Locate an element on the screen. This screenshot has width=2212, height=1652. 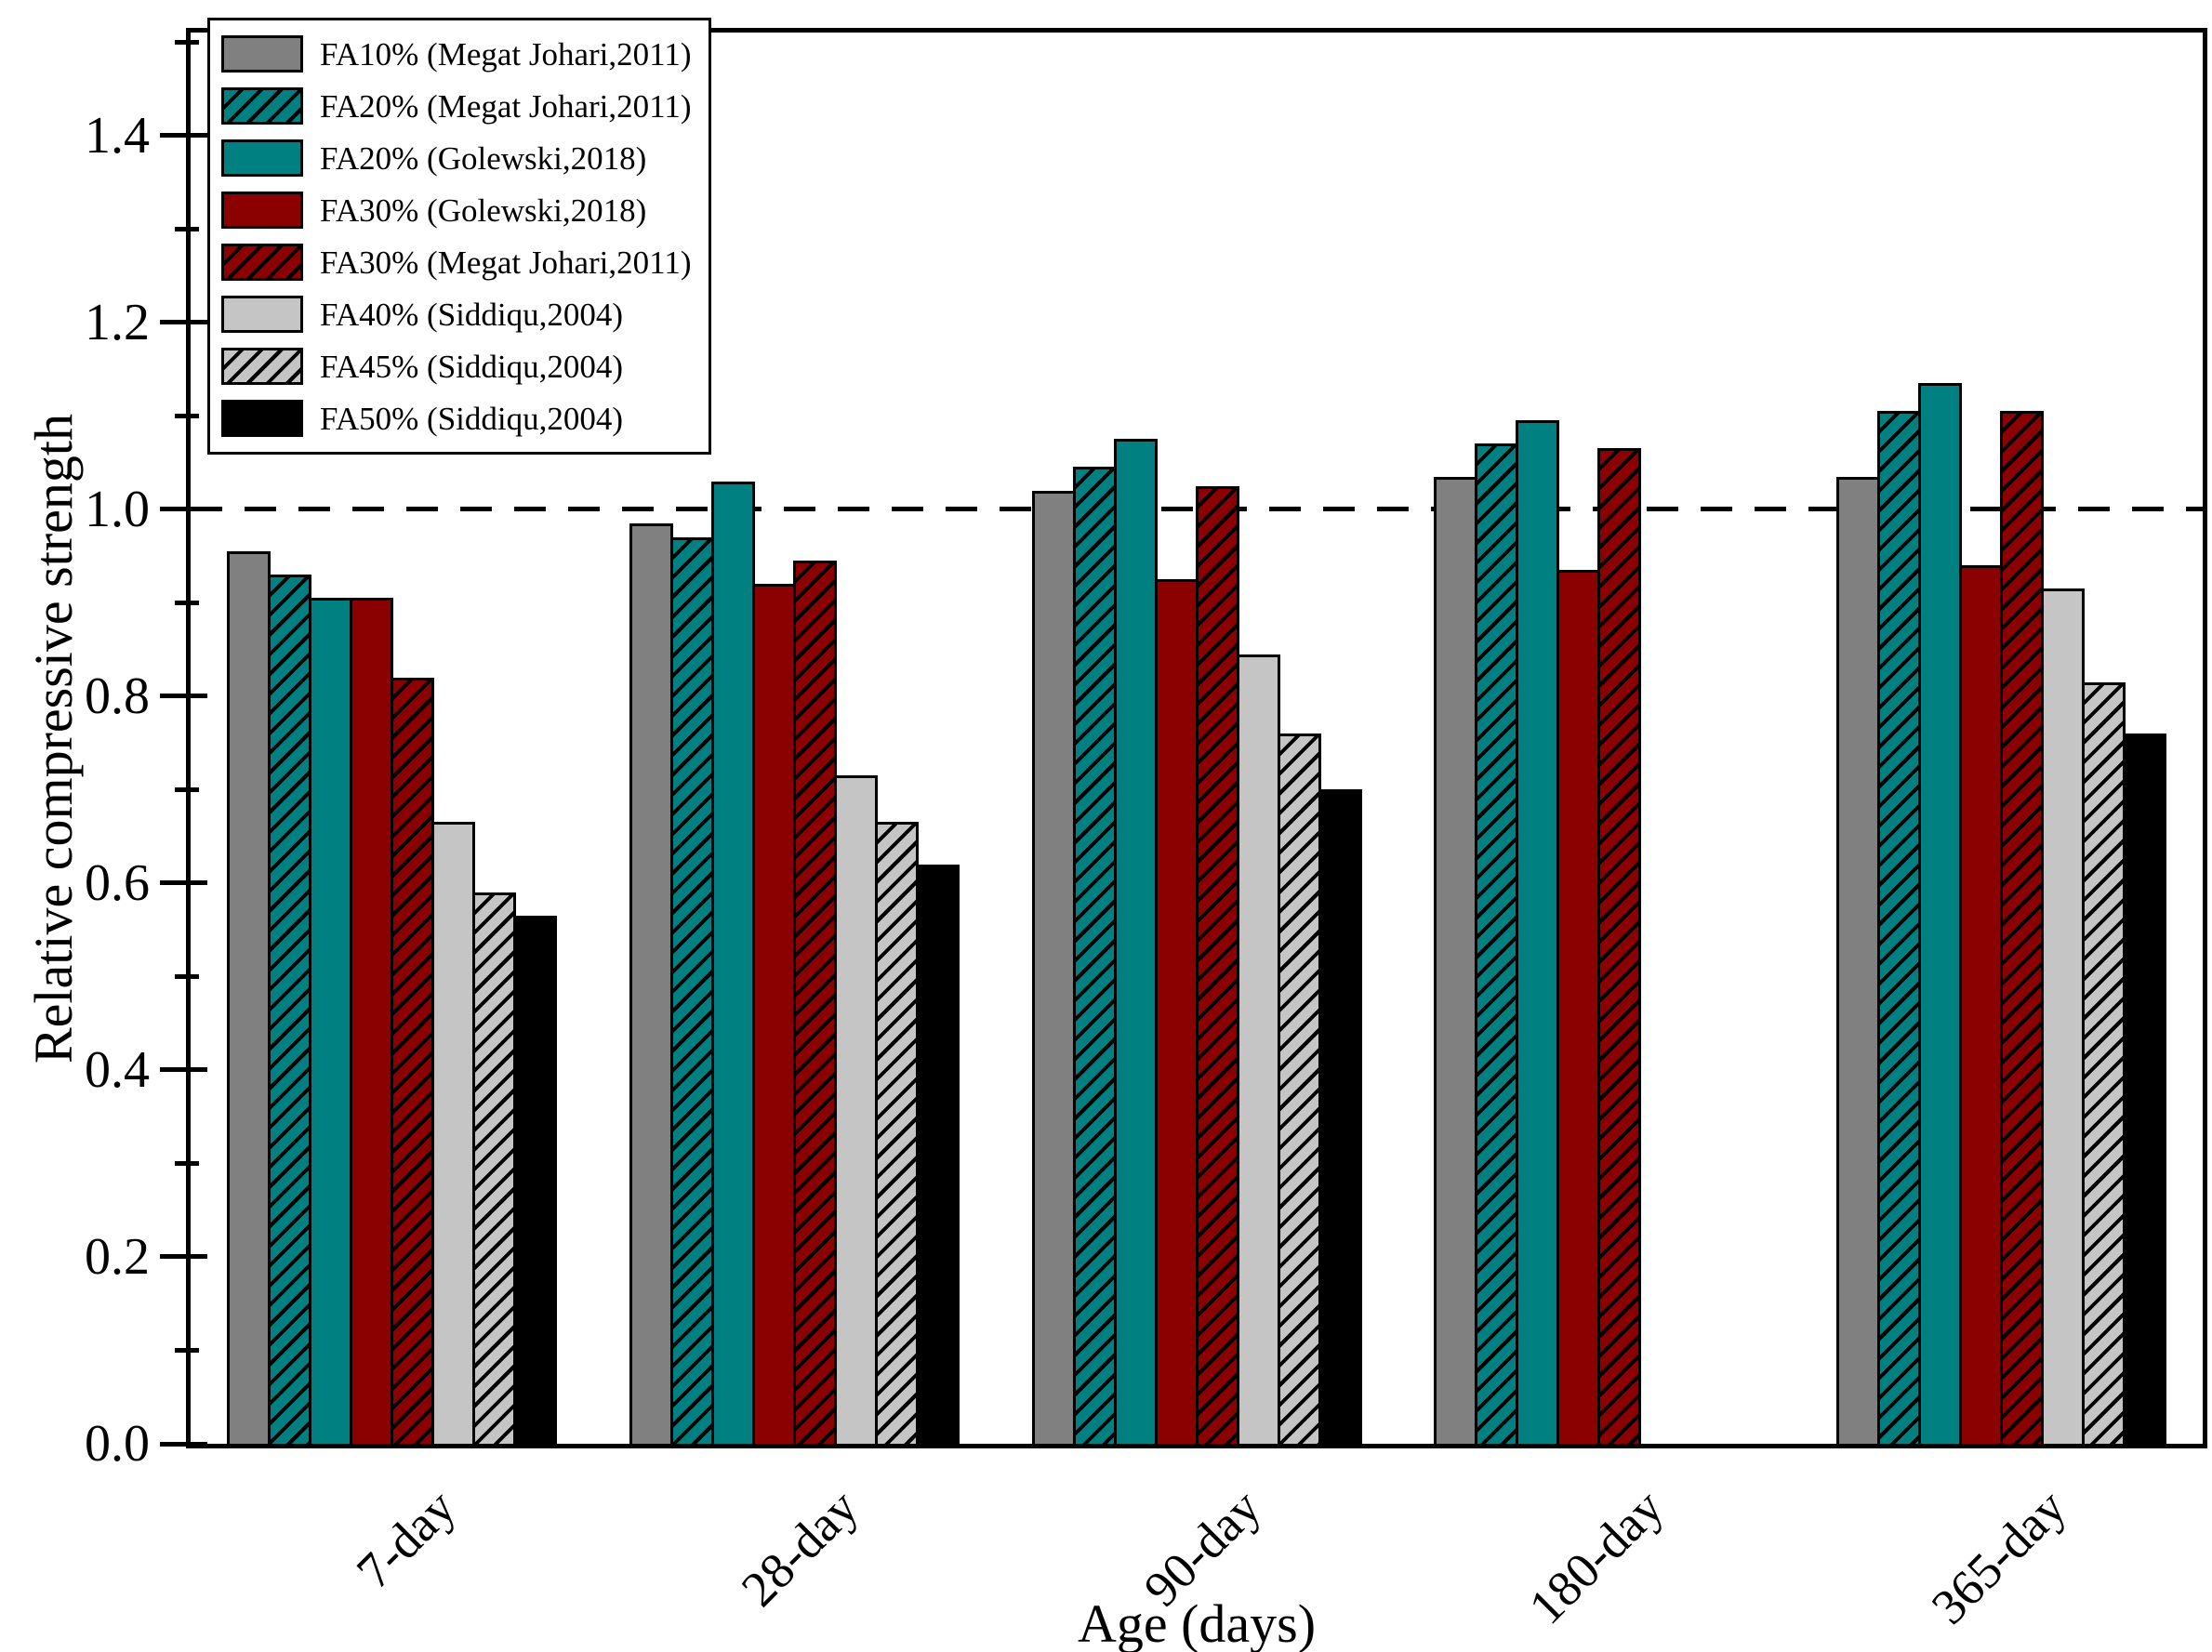
bar-fa40-28-day is located at coordinates (855, 1109).